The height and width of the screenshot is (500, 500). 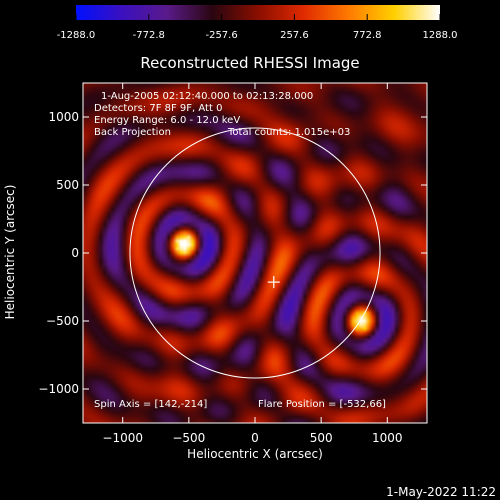 I want to click on colorbar-tick-label: -257.6, so click(x=221, y=35).